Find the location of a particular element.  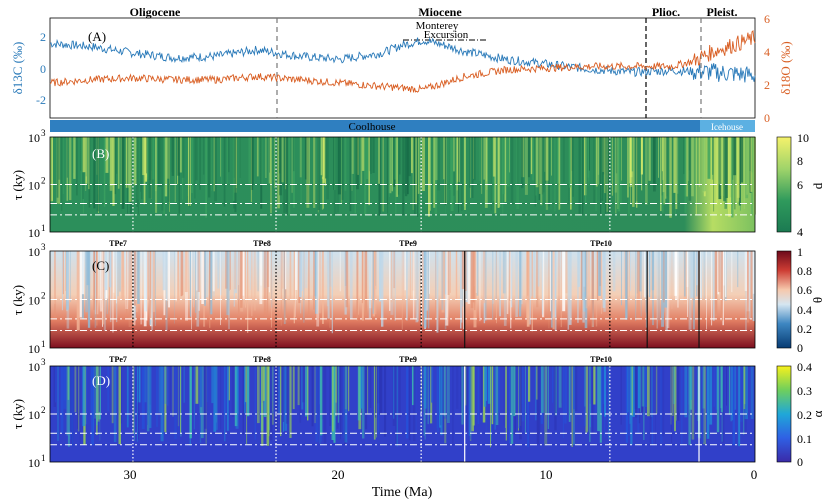

epoch-pliocene: Plioc. is located at coordinates (666, 12).